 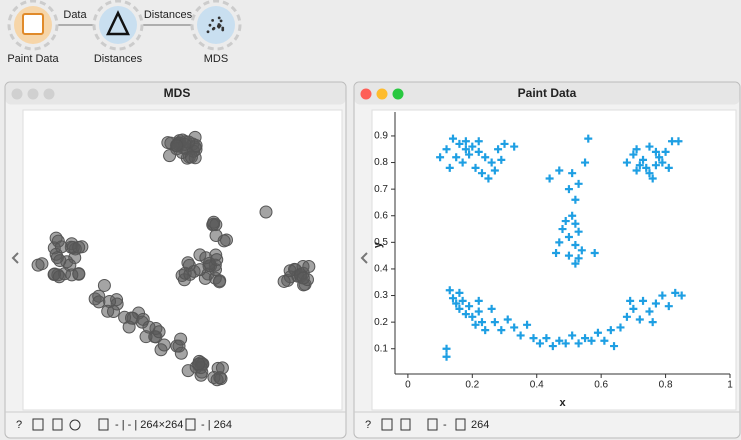 I want to click on x-tick-label: 0, so click(x=408, y=385).